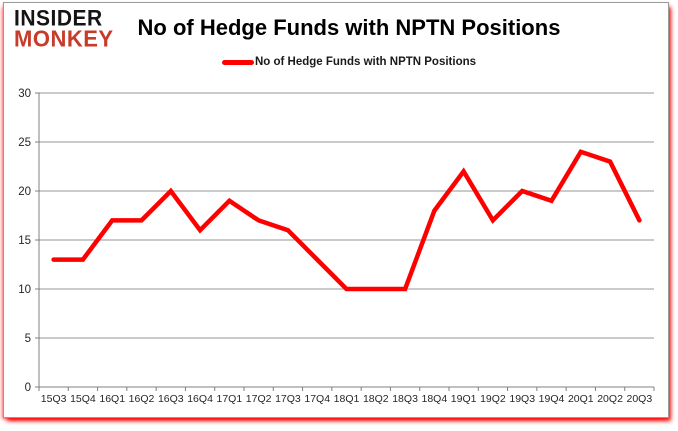  What do you see at coordinates (552, 399) in the screenshot?
I see `x-tick-label: 19Q4` at bounding box center [552, 399].